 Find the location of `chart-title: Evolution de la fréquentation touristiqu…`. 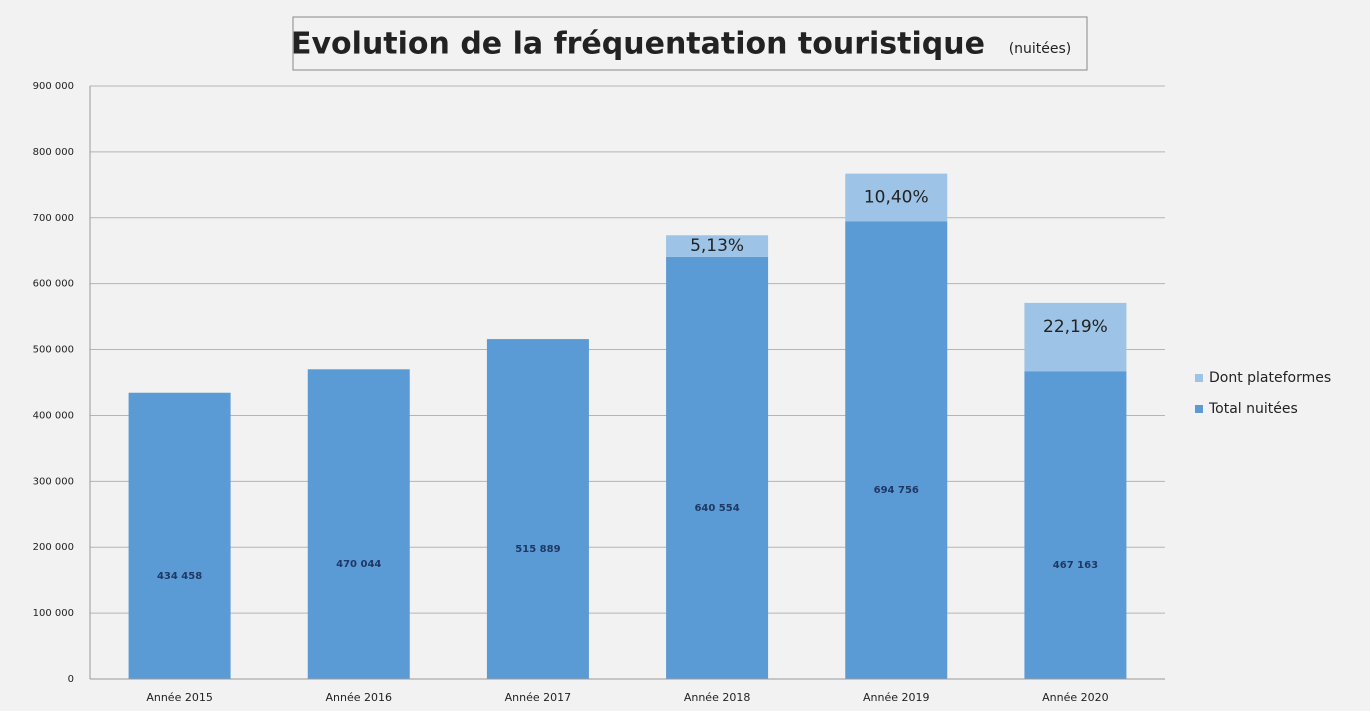

chart-title: Evolution de la fréquentation touristiqu… is located at coordinates (638, 44).